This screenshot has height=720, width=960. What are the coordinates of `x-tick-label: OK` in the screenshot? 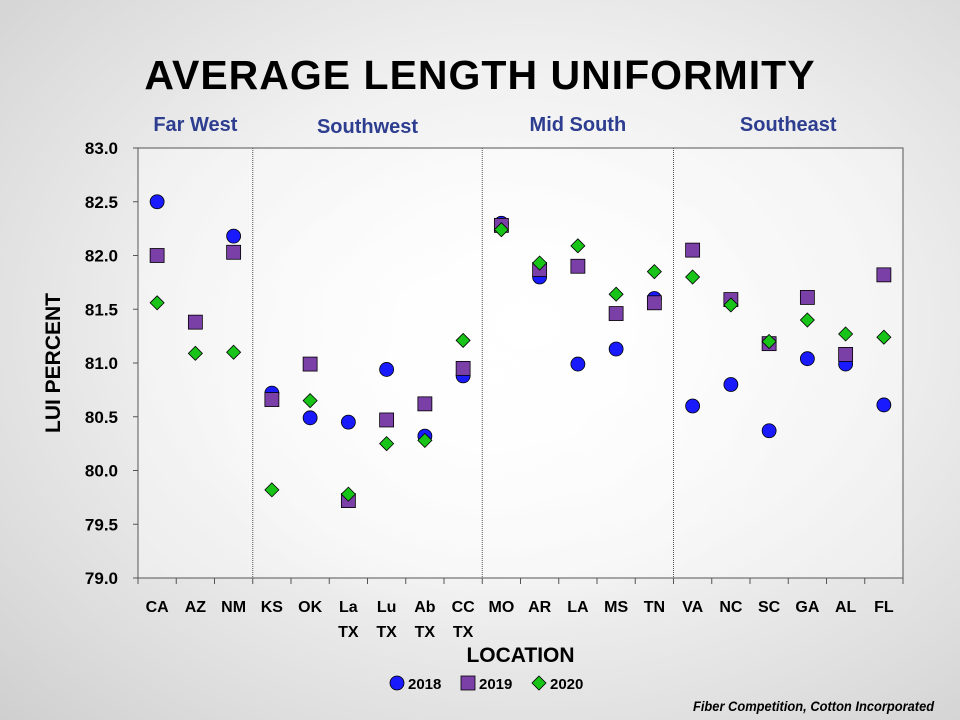 It's located at (310, 607).